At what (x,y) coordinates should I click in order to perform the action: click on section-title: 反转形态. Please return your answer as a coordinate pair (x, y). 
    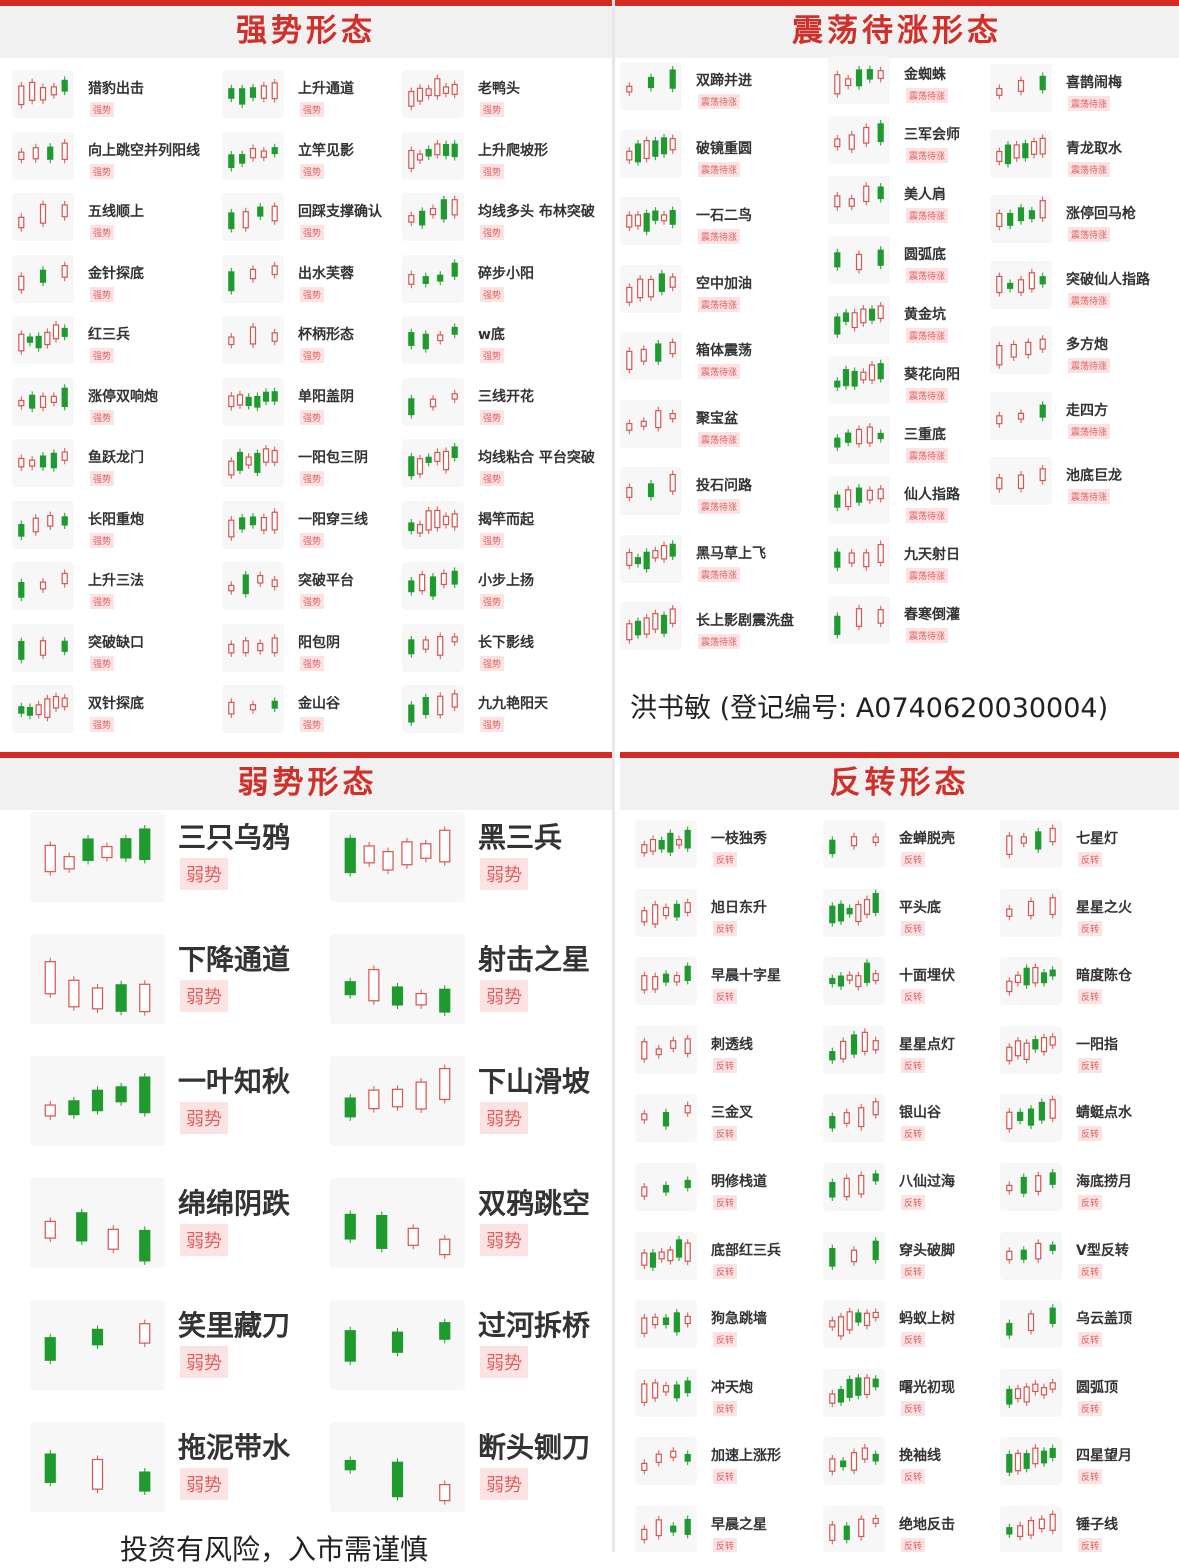
    Looking at the image, I should click on (899, 783).